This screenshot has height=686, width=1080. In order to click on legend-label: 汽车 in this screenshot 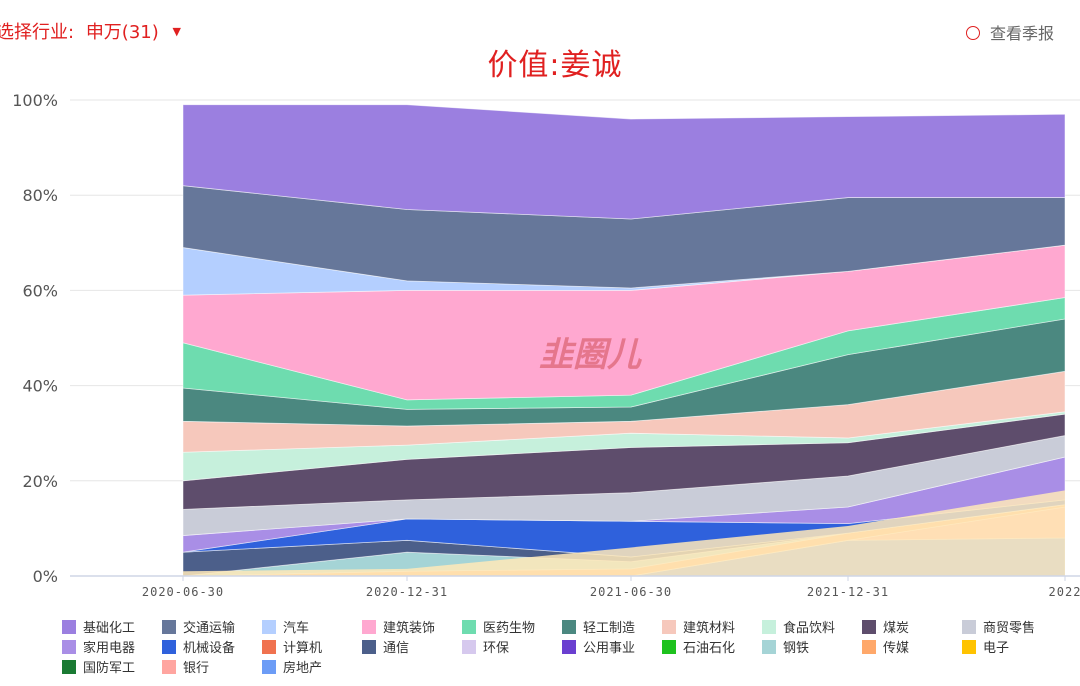, I will do `click(296, 628)`.